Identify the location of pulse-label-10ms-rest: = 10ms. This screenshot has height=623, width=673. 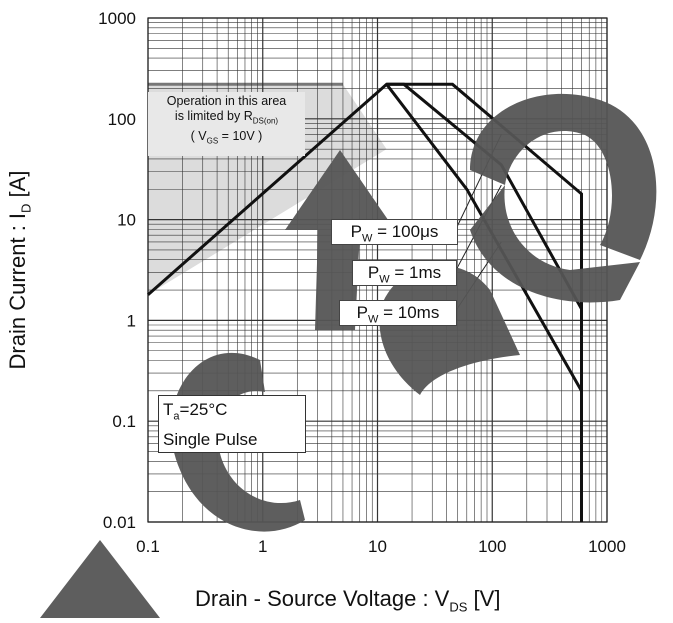
(409, 312).